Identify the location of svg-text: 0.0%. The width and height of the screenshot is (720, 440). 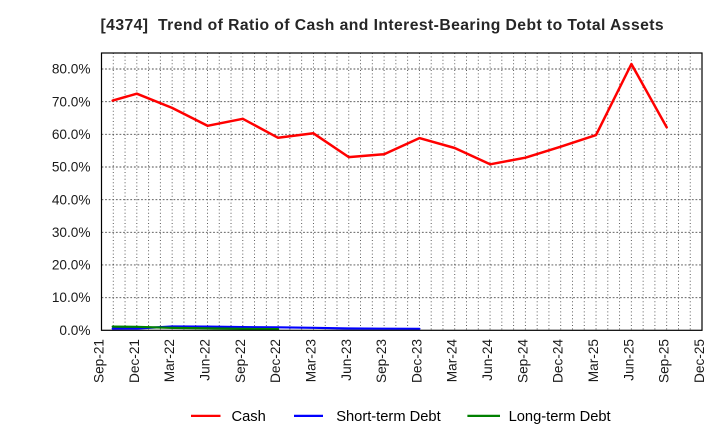
(74, 330).